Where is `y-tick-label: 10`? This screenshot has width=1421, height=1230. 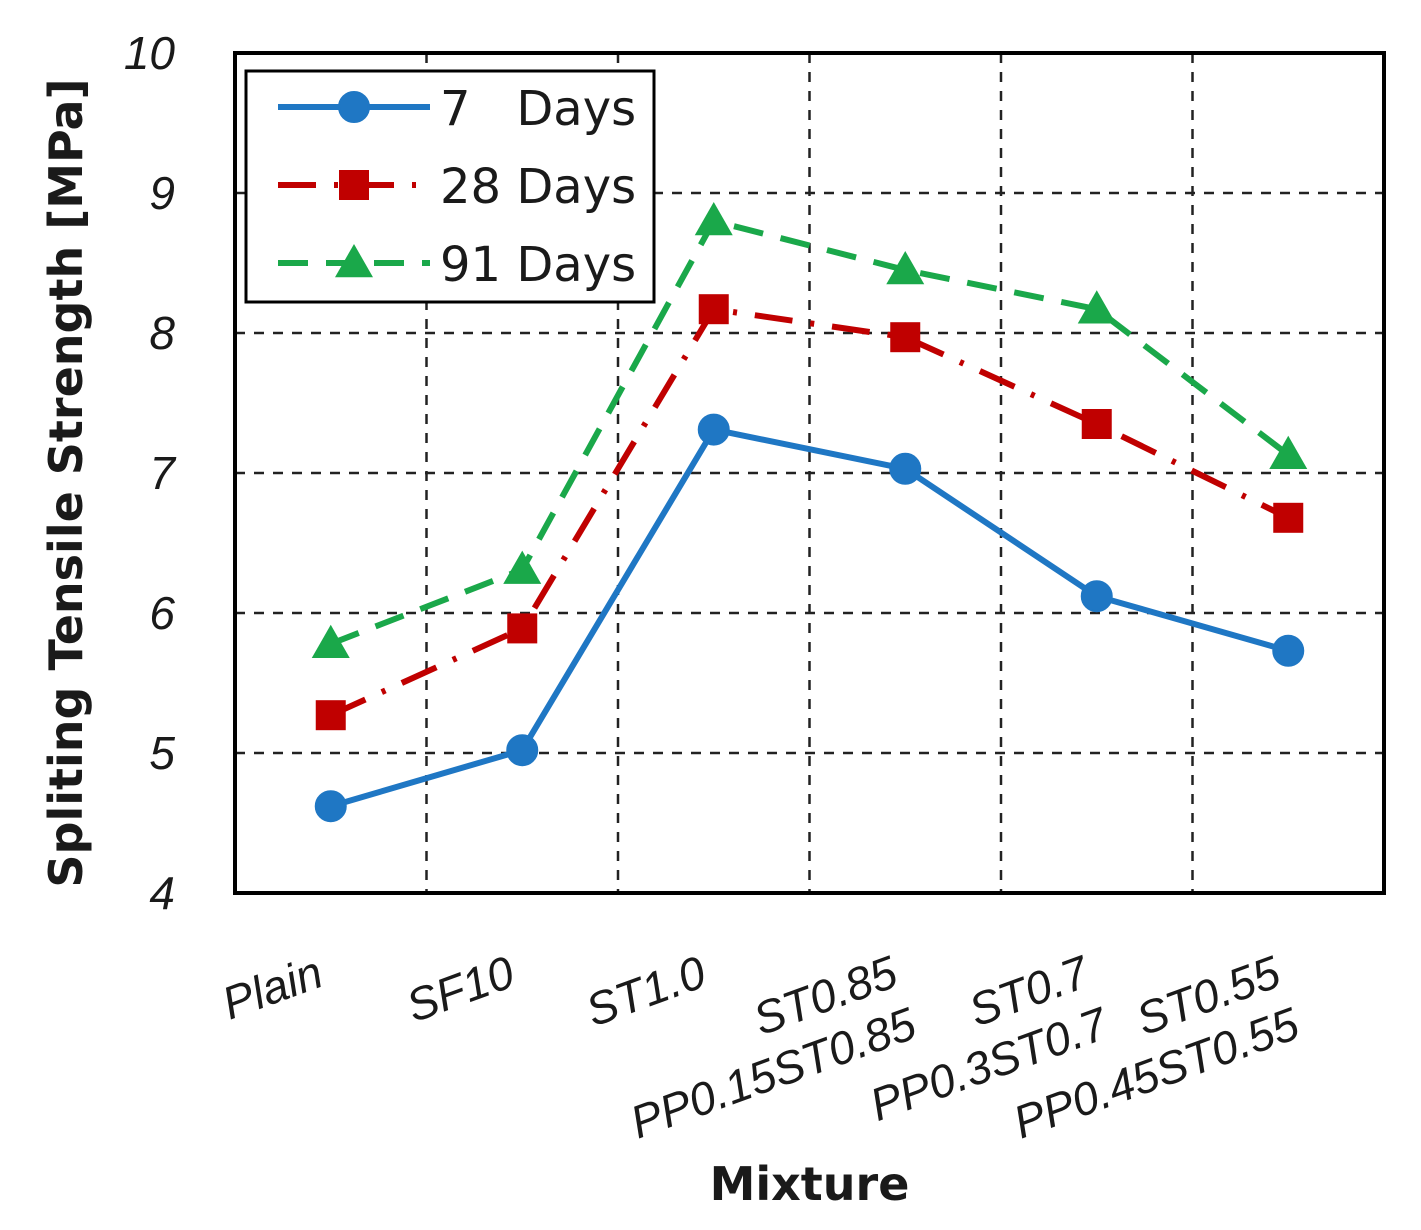 y-tick-label: 10 is located at coordinates (150, 53).